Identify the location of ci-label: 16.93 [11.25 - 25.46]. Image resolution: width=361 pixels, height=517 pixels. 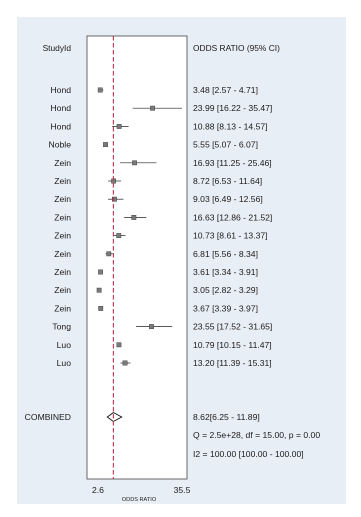
(232, 163).